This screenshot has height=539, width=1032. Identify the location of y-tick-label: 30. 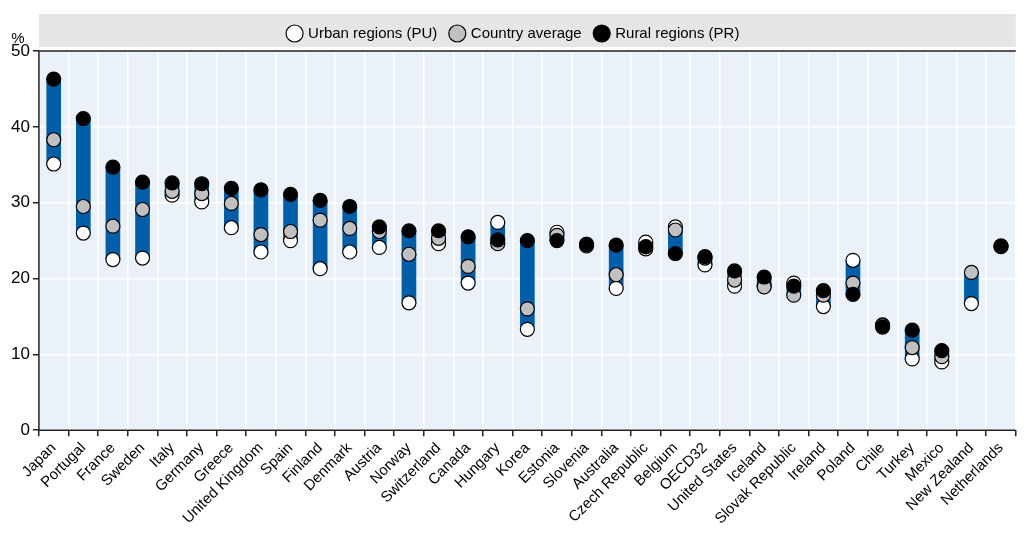
(20, 202).